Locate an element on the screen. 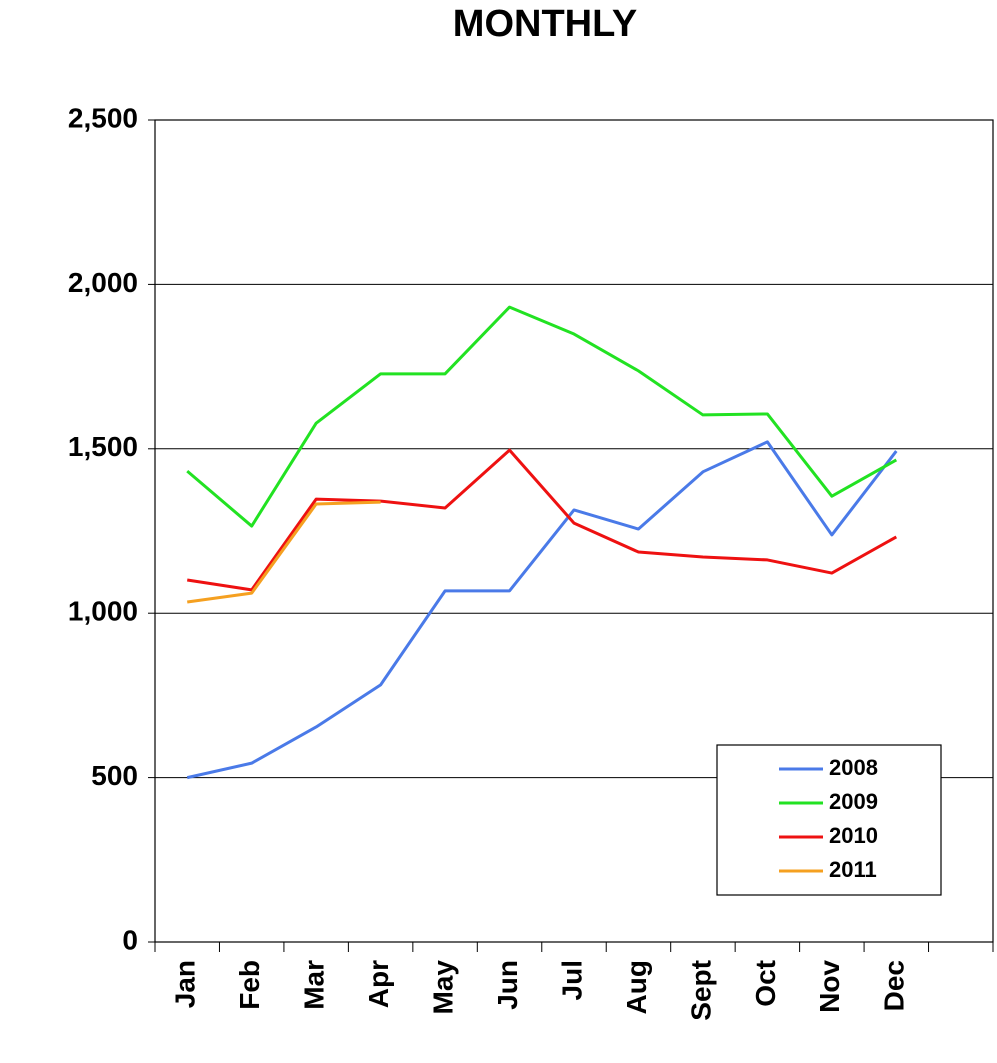 Image resolution: width=997 pixels, height=1063 pixels. x-tick-label: Sept is located at coordinates (700, 990).